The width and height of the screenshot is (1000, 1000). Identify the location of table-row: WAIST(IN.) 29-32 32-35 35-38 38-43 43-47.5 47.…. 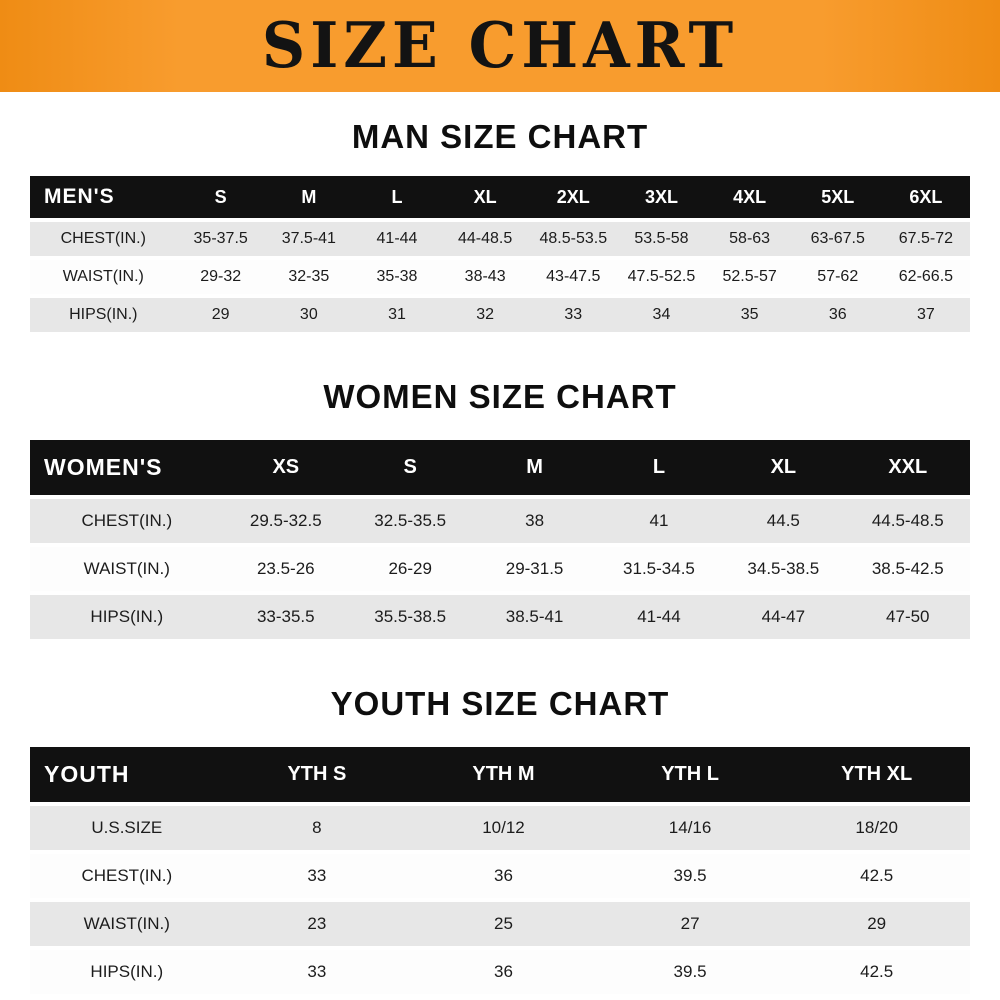
(500, 277).